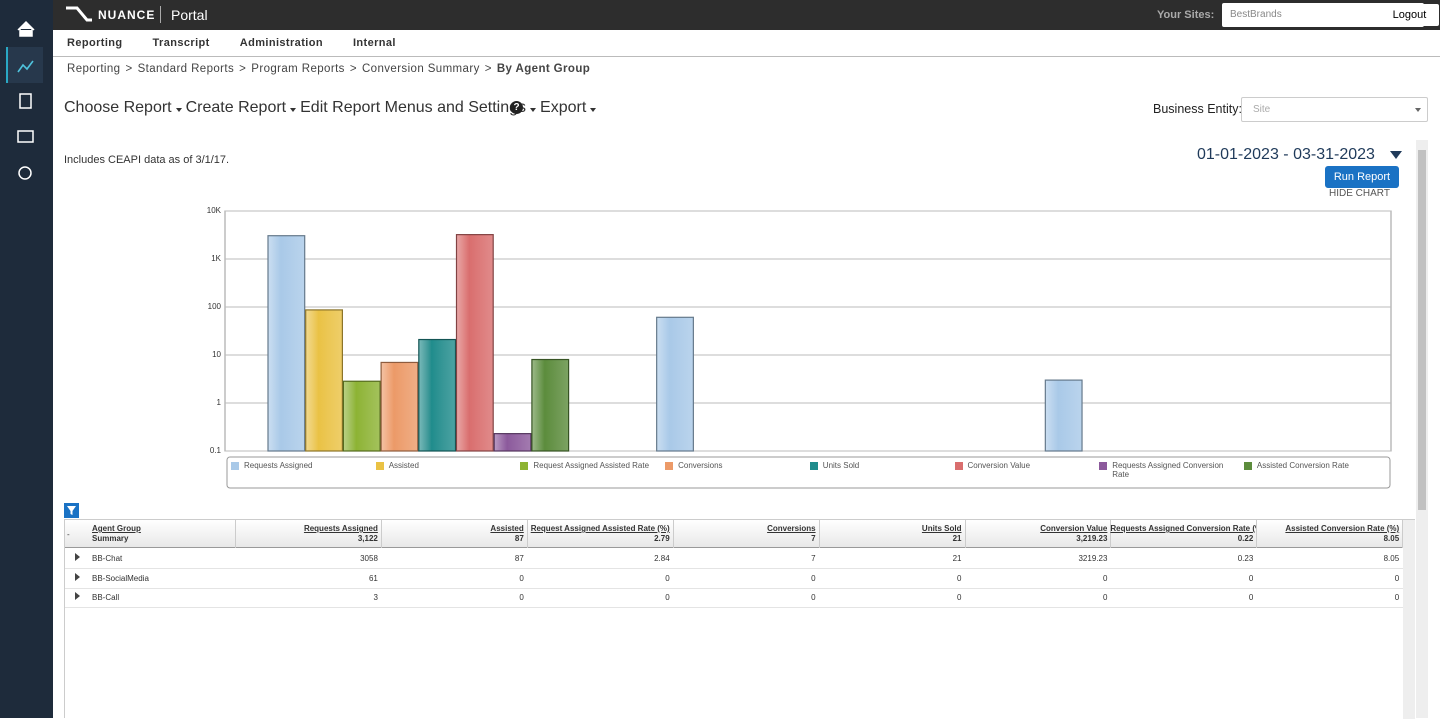 The image size is (1440, 719). I want to click on scrollbar, so click(1422, 429).